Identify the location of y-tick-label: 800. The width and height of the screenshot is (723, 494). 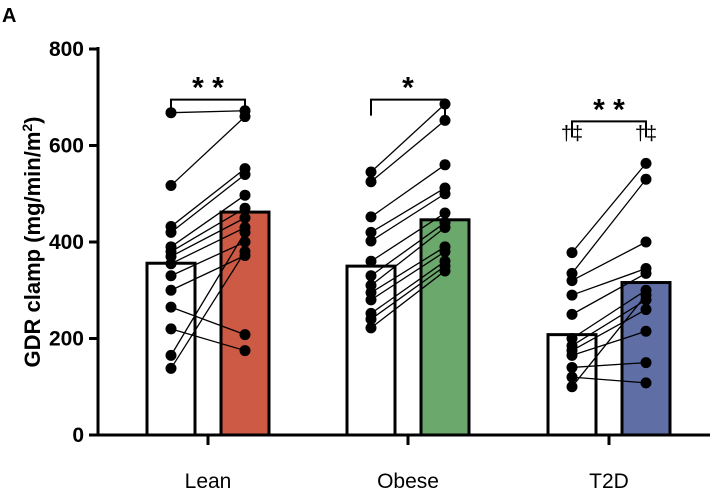
(66, 49).